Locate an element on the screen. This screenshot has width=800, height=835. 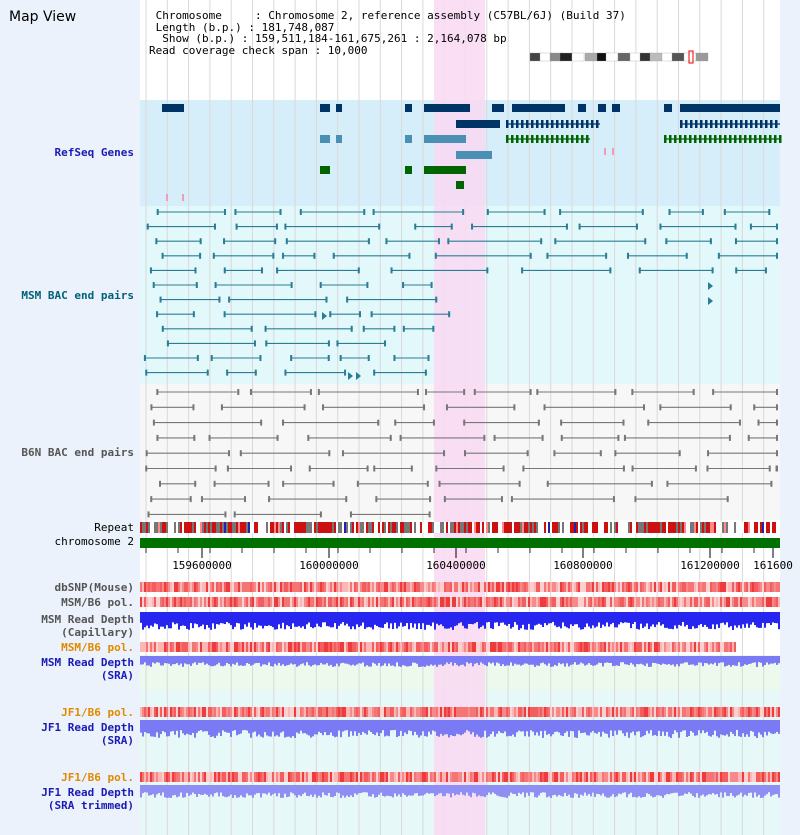
track-label-msm-depth-sra-1: MSM Read Depth is located at coordinates (87, 662).